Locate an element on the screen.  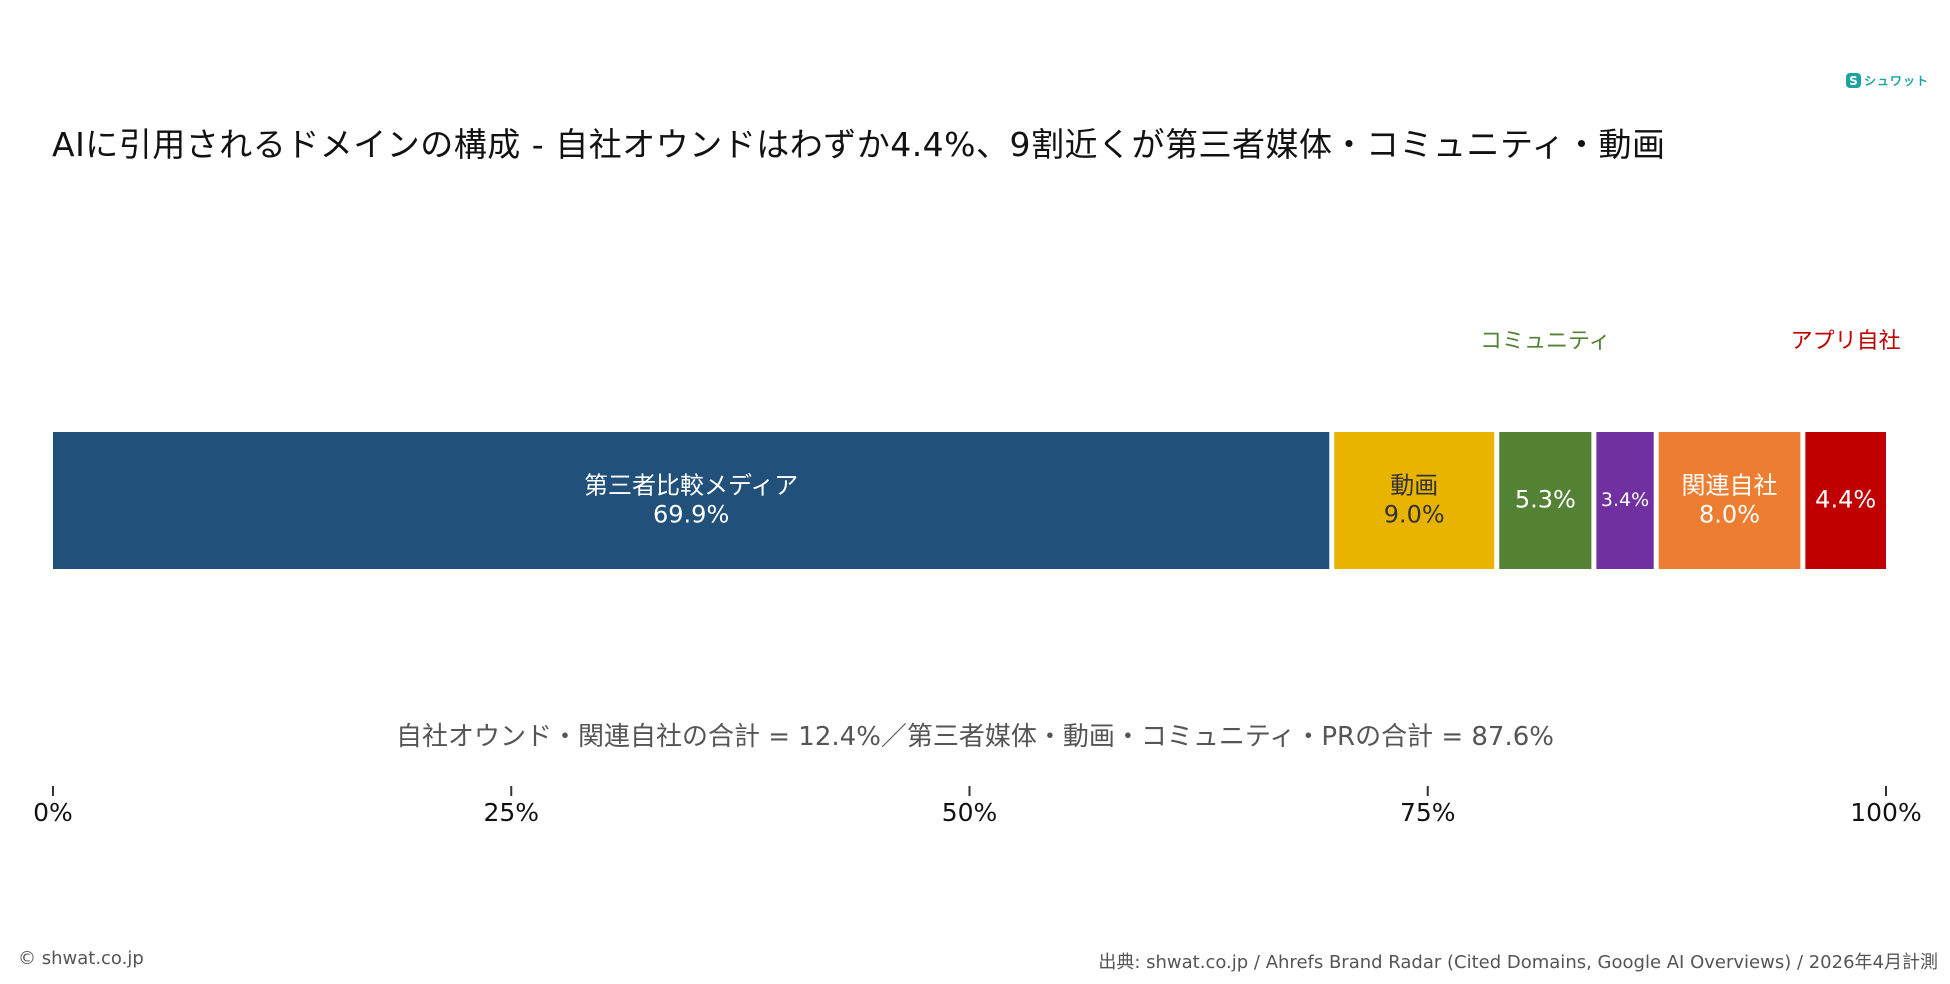
logo-text: シュワット is located at coordinates (1897, 81).